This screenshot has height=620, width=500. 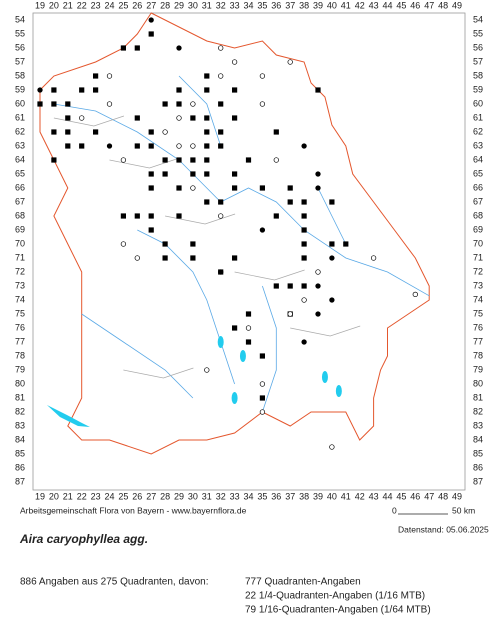 What do you see at coordinates (318, 496) in the screenshot?
I see `x-label: 39` at bounding box center [318, 496].